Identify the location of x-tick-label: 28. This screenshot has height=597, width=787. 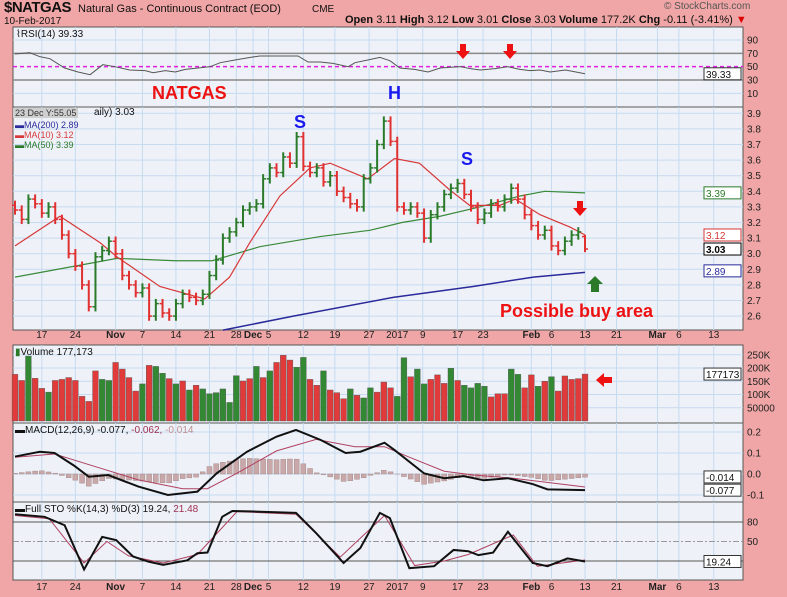
(237, 335).